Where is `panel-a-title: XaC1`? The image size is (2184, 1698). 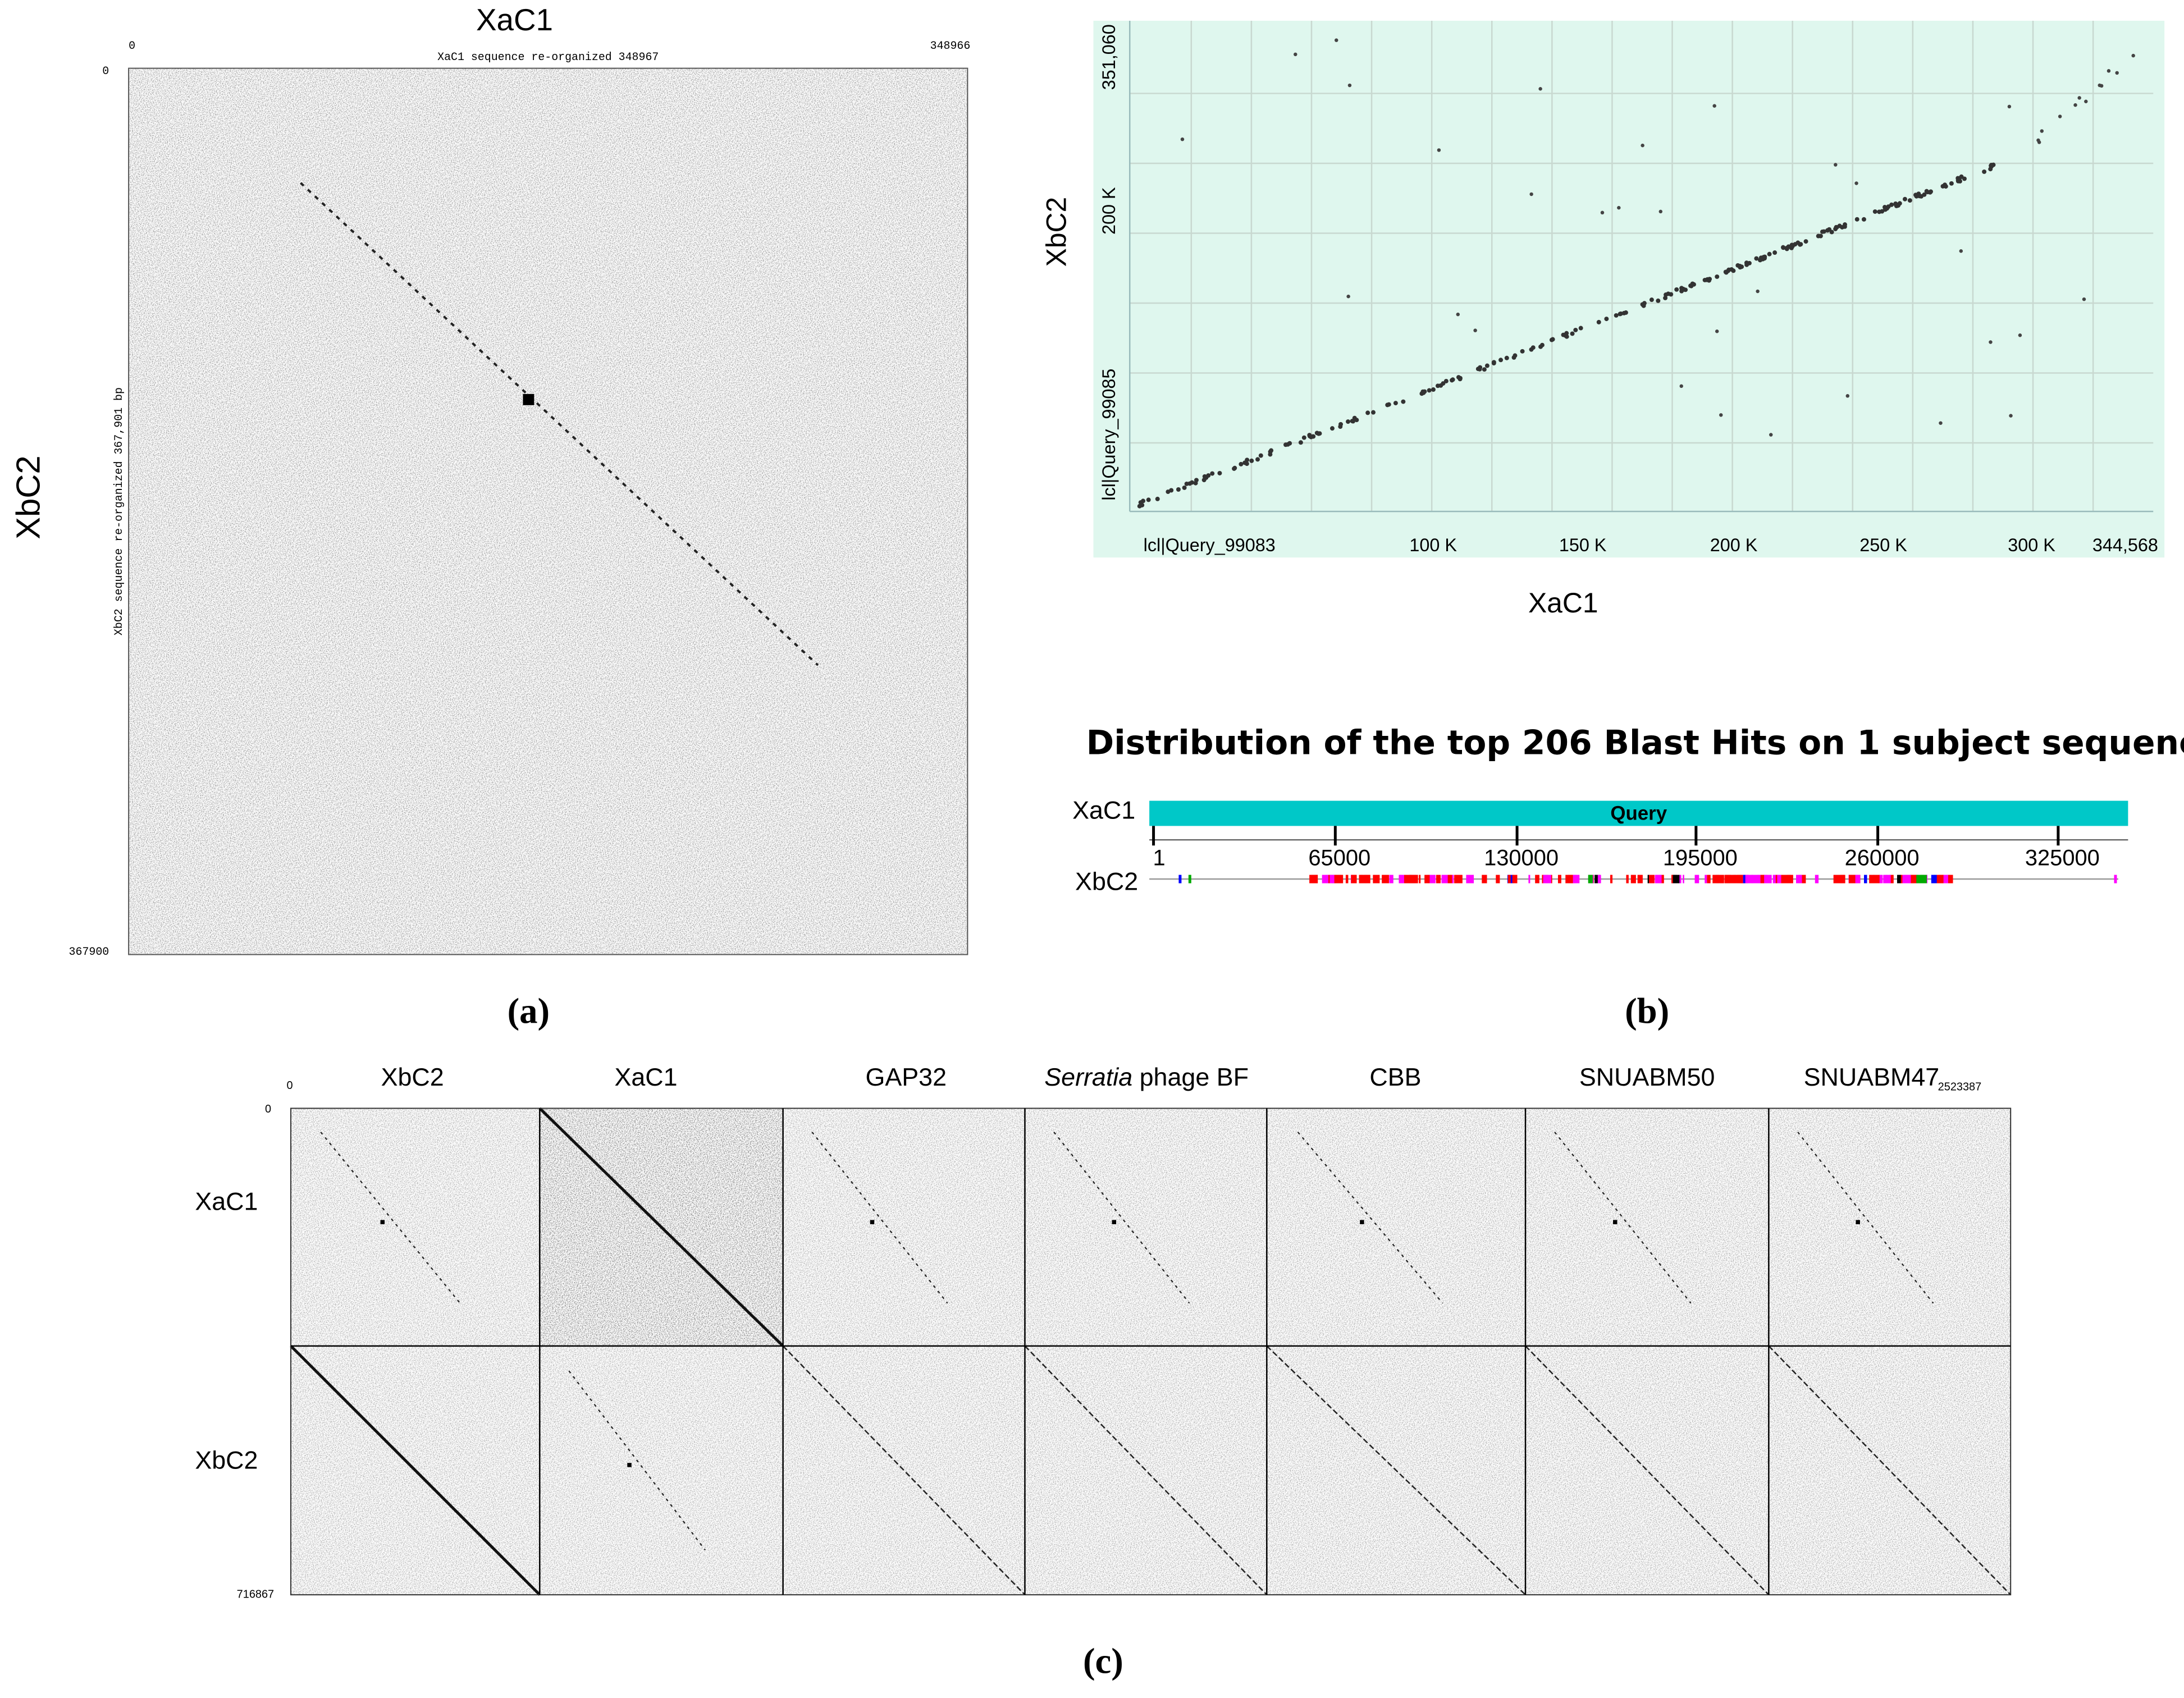
panel-a-title: XaC1 is located at coordinates (514, 19).